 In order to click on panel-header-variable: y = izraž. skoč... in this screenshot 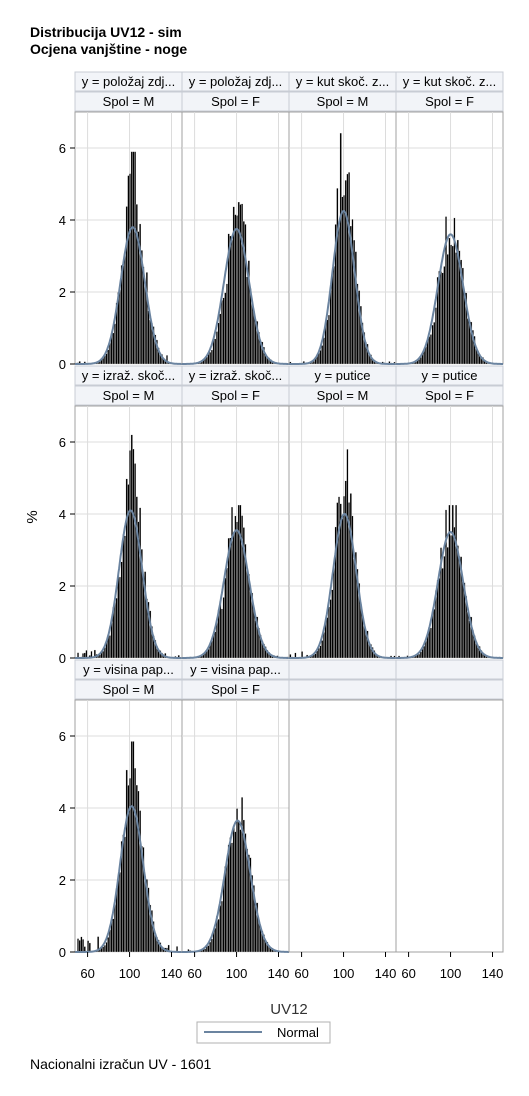, I will do `click(129, 375)`.